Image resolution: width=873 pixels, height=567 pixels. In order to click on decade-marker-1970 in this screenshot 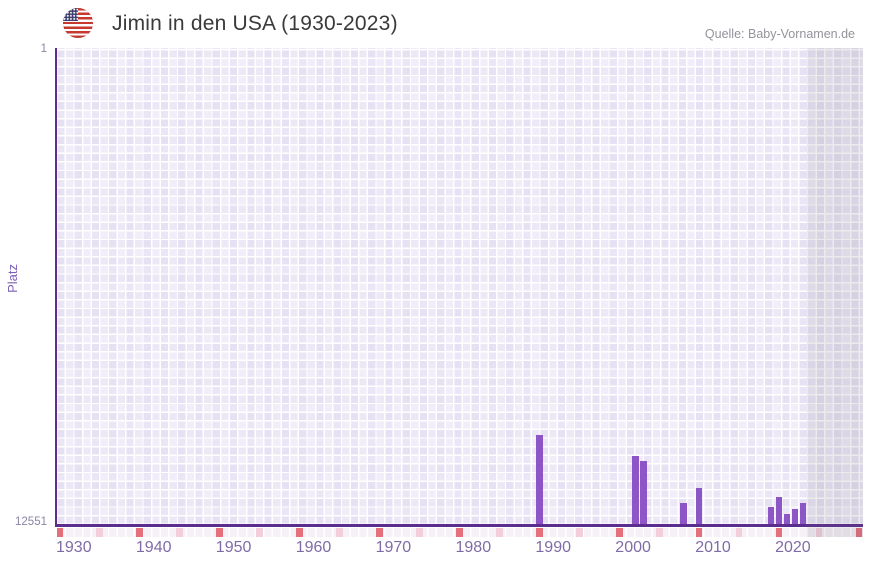, I will do `click(379, 532)`.